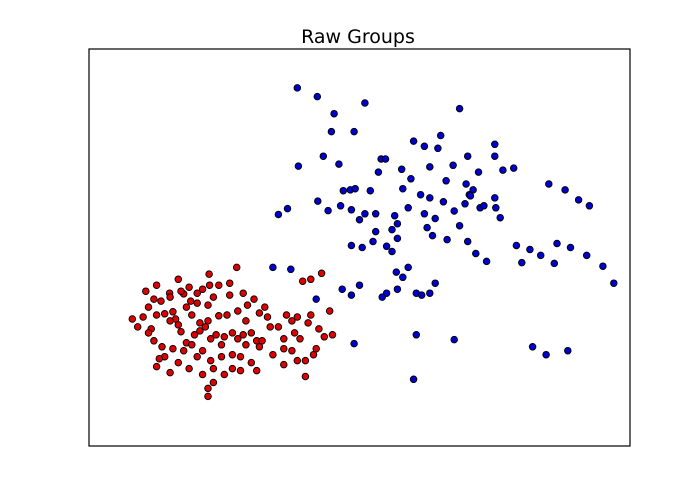  I want to click on chart-title: Raw Groups, so click(358, 37).